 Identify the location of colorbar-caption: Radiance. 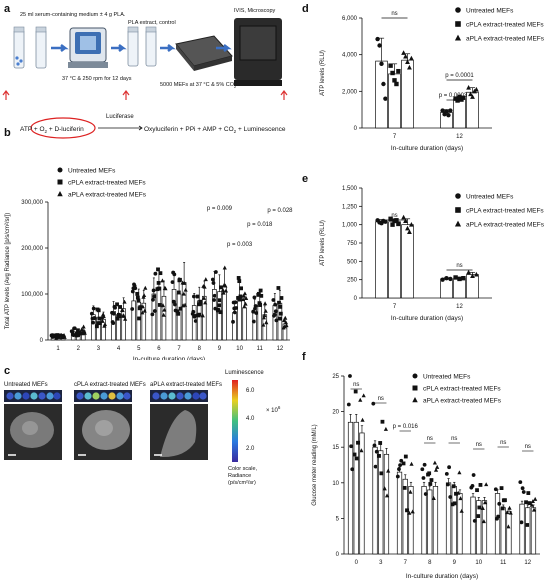
(239, 476).